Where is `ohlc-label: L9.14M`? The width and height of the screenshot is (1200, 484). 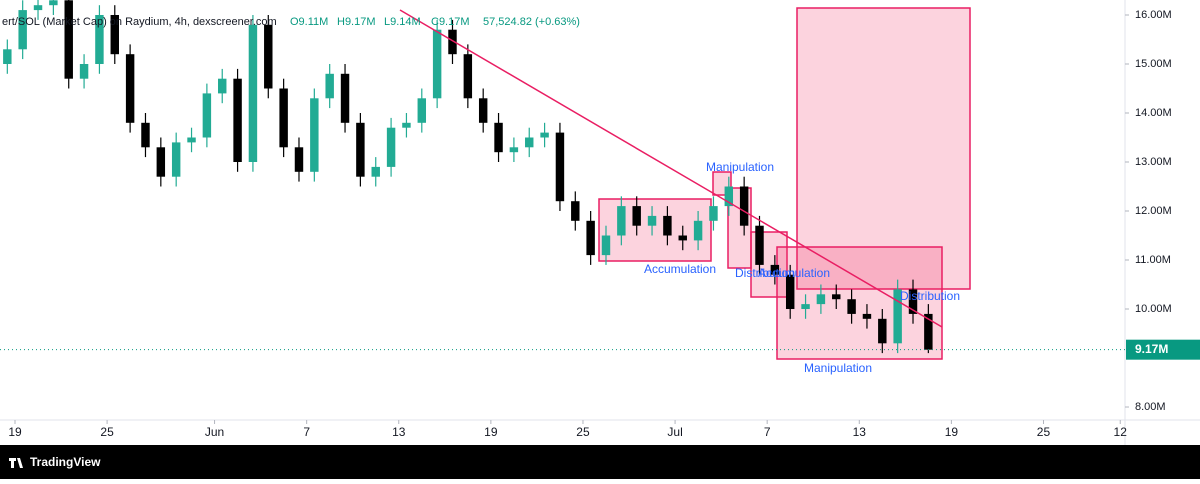
ohlc-label: L9.14M is located at coordinates (402, 22).